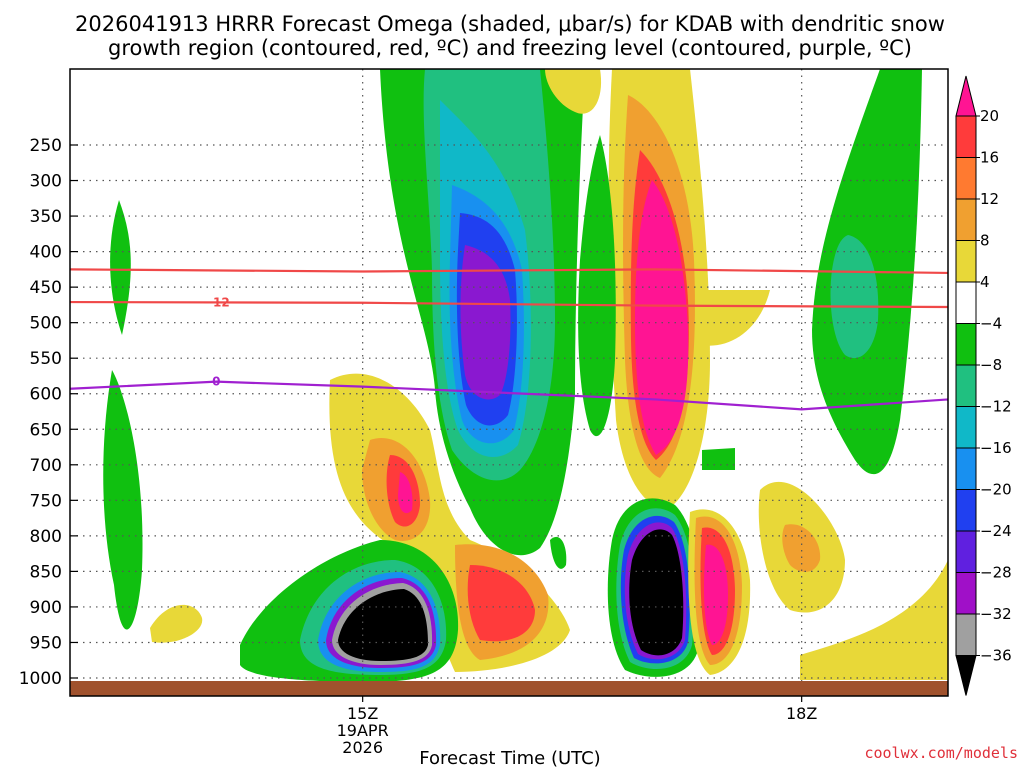  I want to click on colorbar-label: −12, so click(996, 407).